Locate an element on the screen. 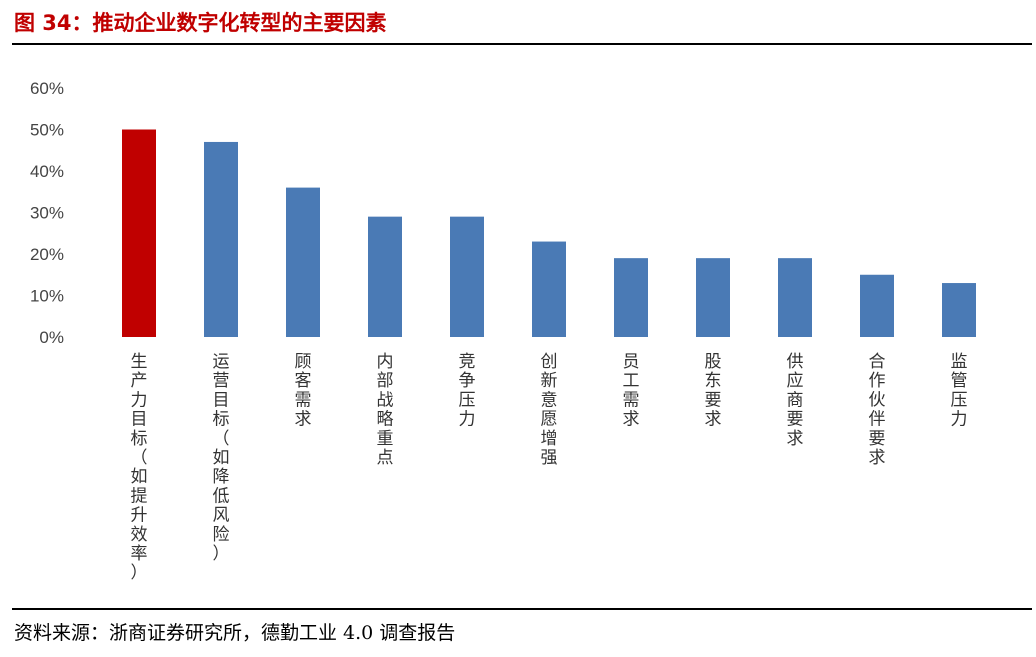  y-tick-label: 30% is located at coordinates (47, 213).